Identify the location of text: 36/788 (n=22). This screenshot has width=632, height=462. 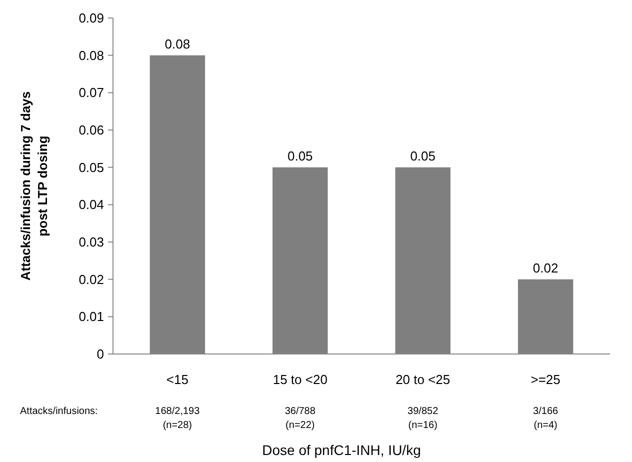
(300, 418).